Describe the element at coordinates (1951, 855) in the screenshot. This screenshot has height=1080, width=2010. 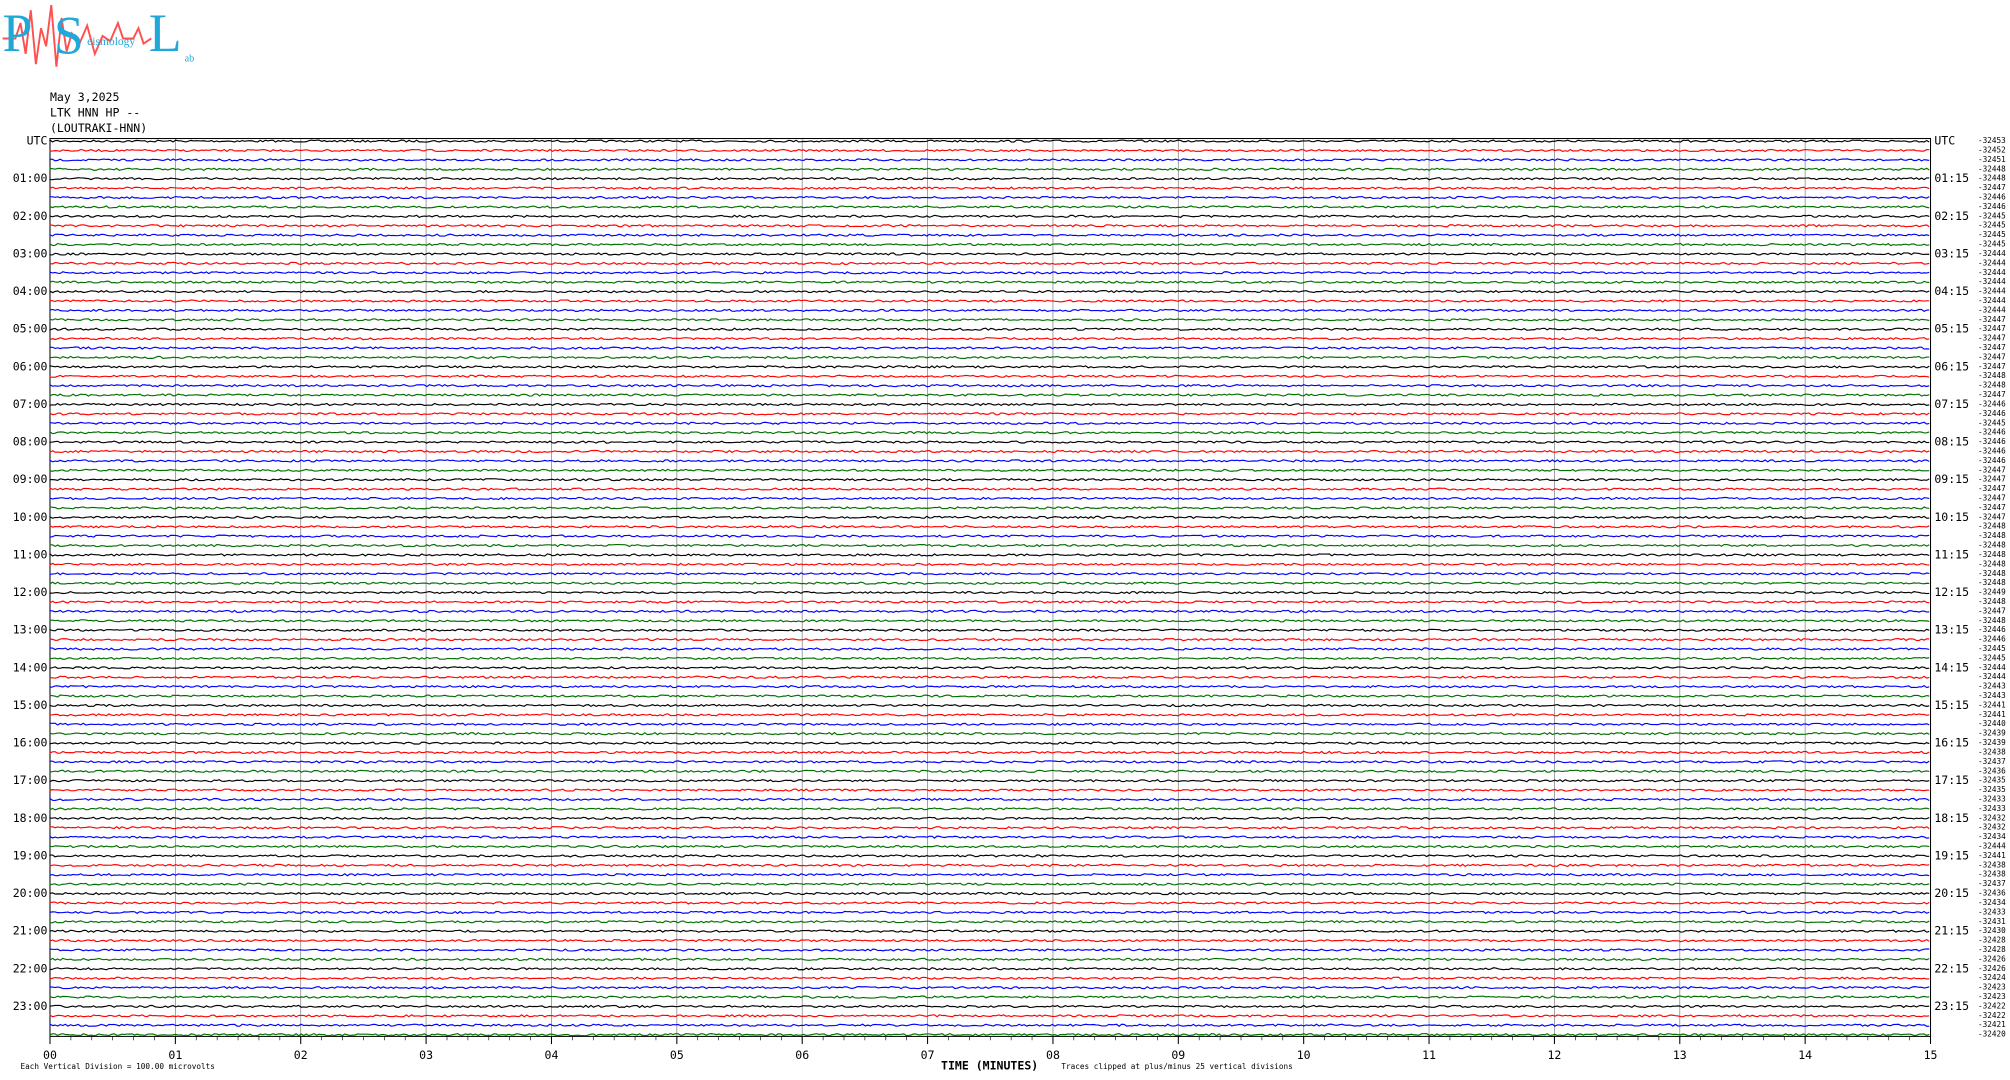
I see `row-label-right: 19:15` at that location.